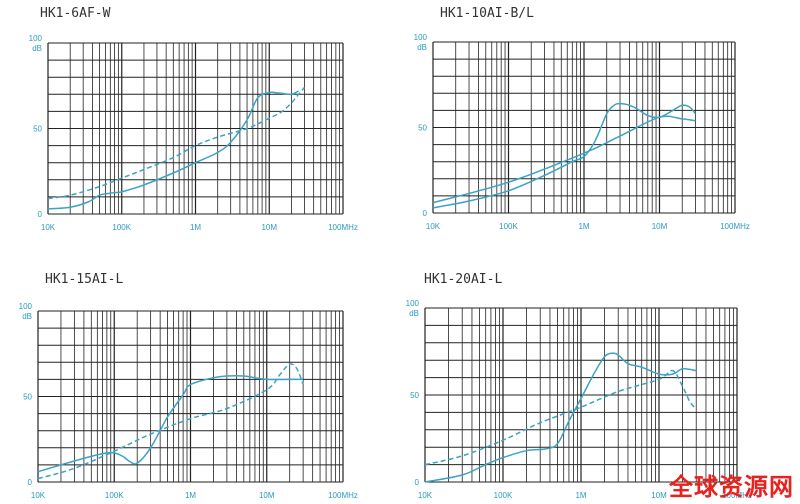 This screenshot has width=800, height=504. What do you see at coordinates (84, 279) in the screenshot?
I see `chart-title-2: HK1-15AI-L` at bounding box center [84, 279].